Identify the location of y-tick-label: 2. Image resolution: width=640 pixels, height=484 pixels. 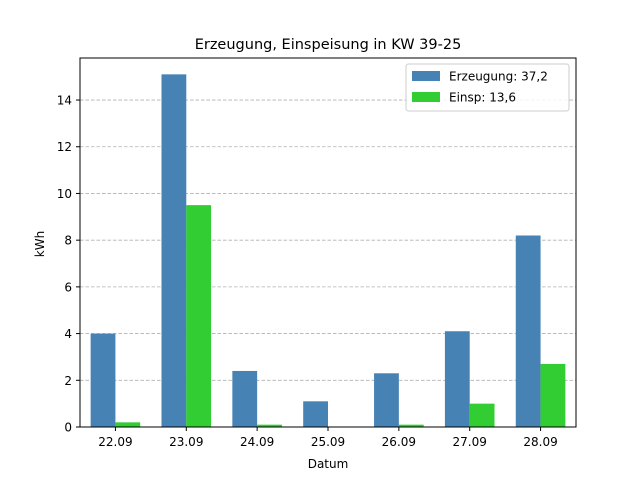
(68, 381).